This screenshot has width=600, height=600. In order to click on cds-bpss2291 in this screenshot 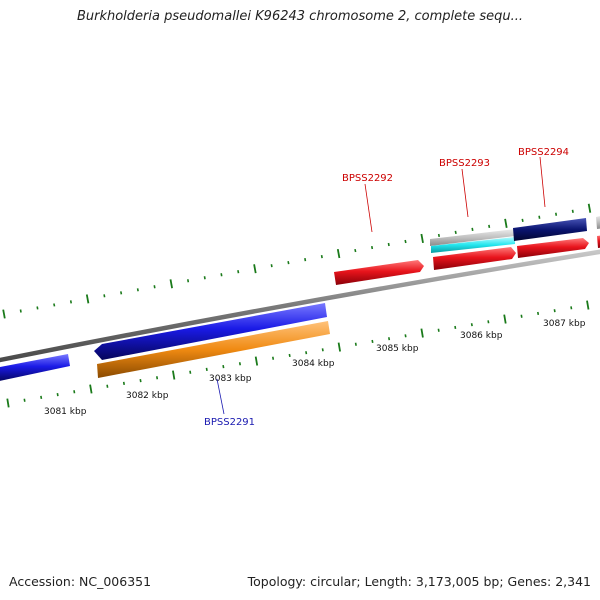, I will do `click(213, 349)`.